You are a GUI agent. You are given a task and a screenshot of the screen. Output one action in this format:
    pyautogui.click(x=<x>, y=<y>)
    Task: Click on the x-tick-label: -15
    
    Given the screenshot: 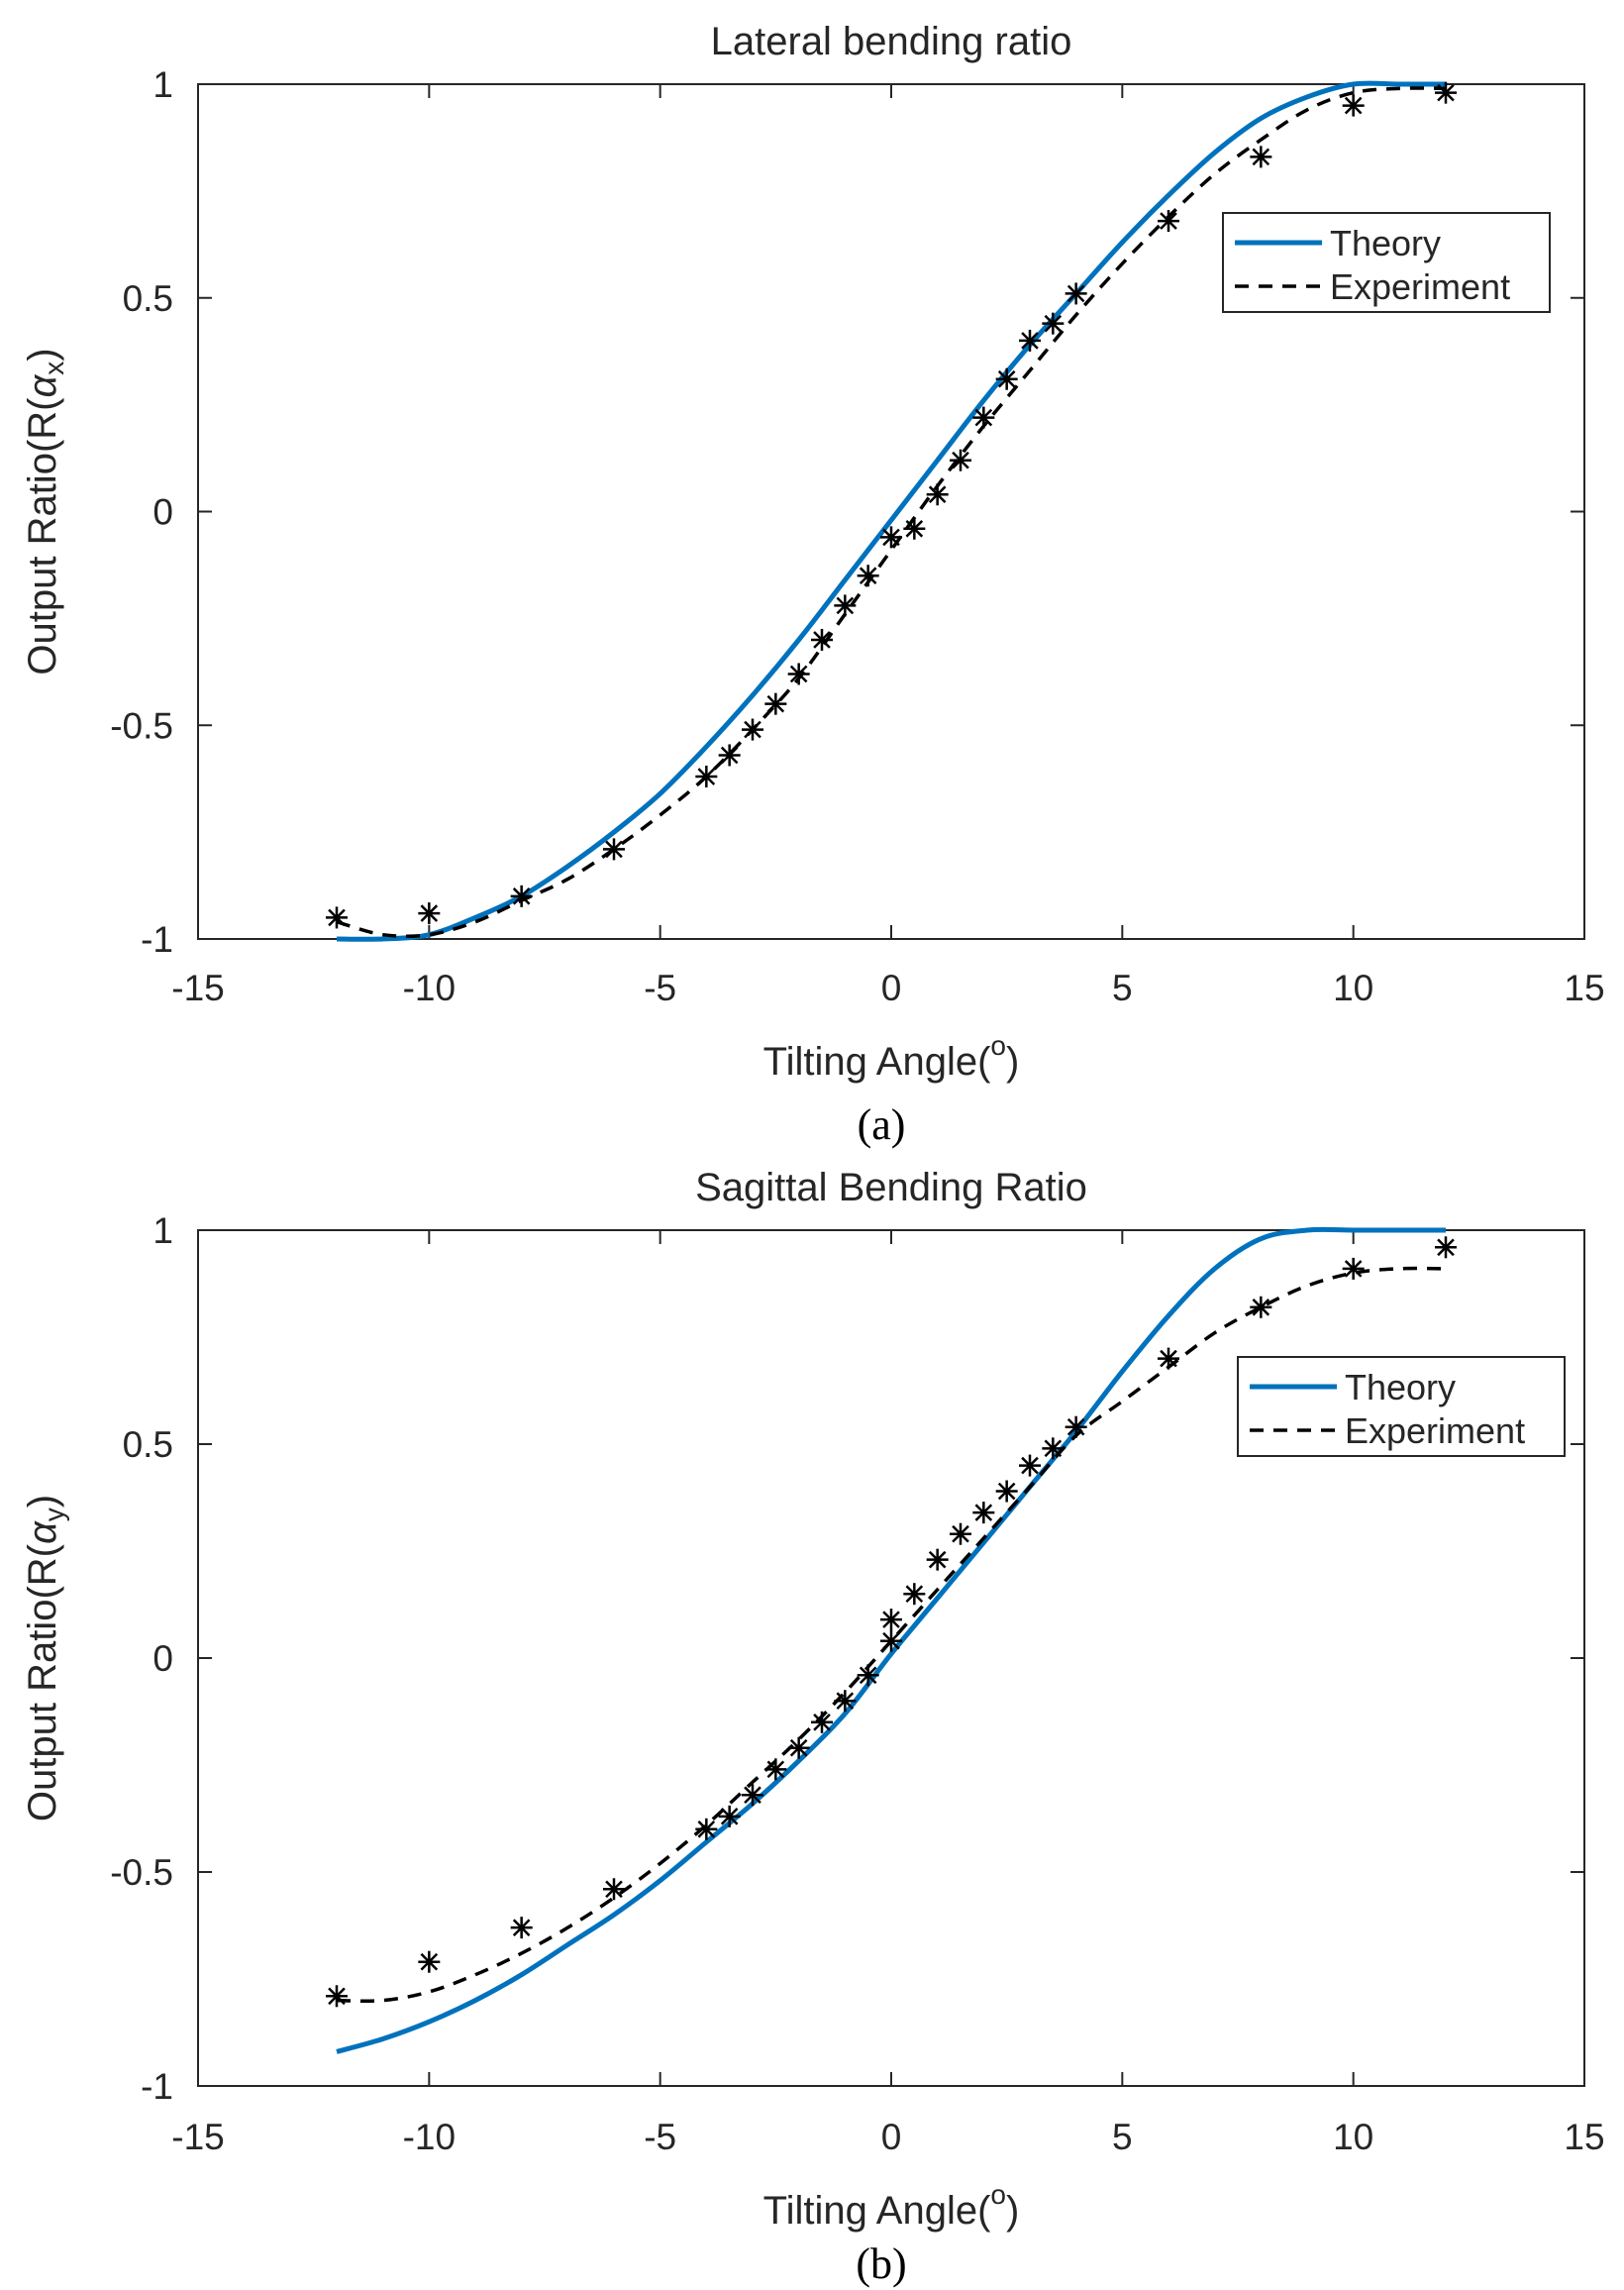 What is the action you would take?
    pyautogui.click(x=197, y=988)
    